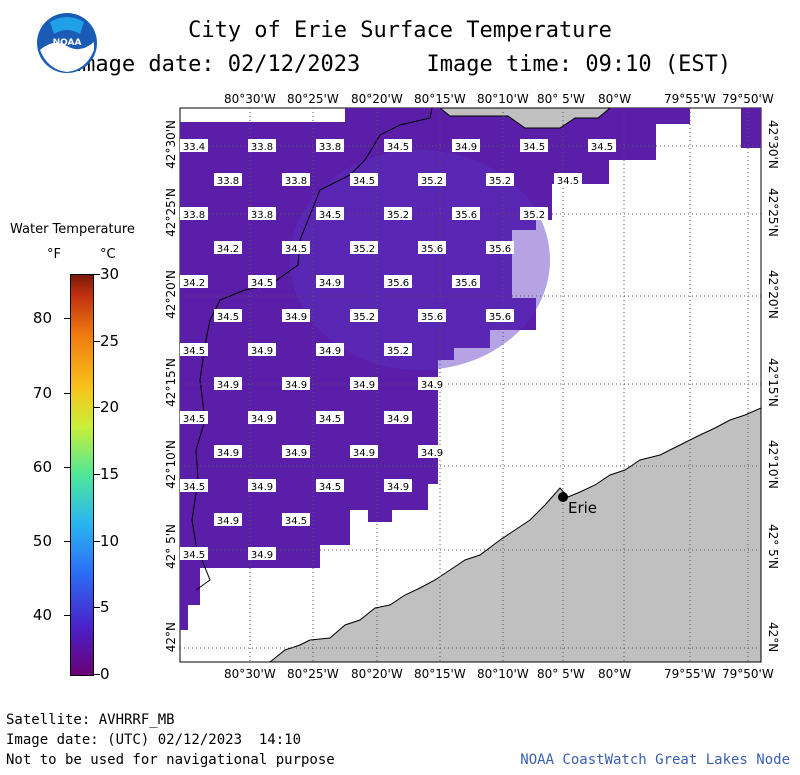 The height and width of the screenshot is (775, 800). What do you see at coordinates (171, 294) in the screenshot?
I see `latitude-label-left: 42°20'N` at bounding box center [171, 294].